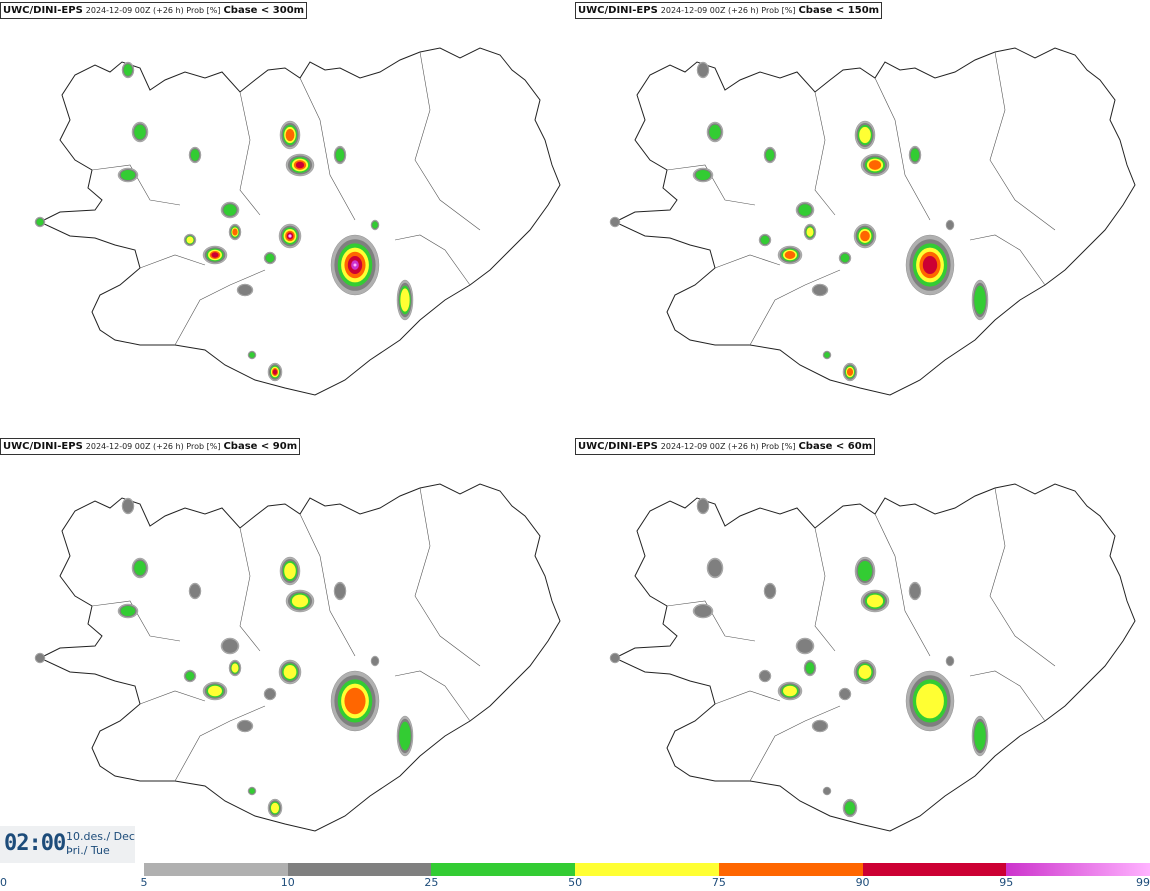 This screenshot has width=1150, height=891. I want to click on valid-time: 02:00, so click(35, 843).